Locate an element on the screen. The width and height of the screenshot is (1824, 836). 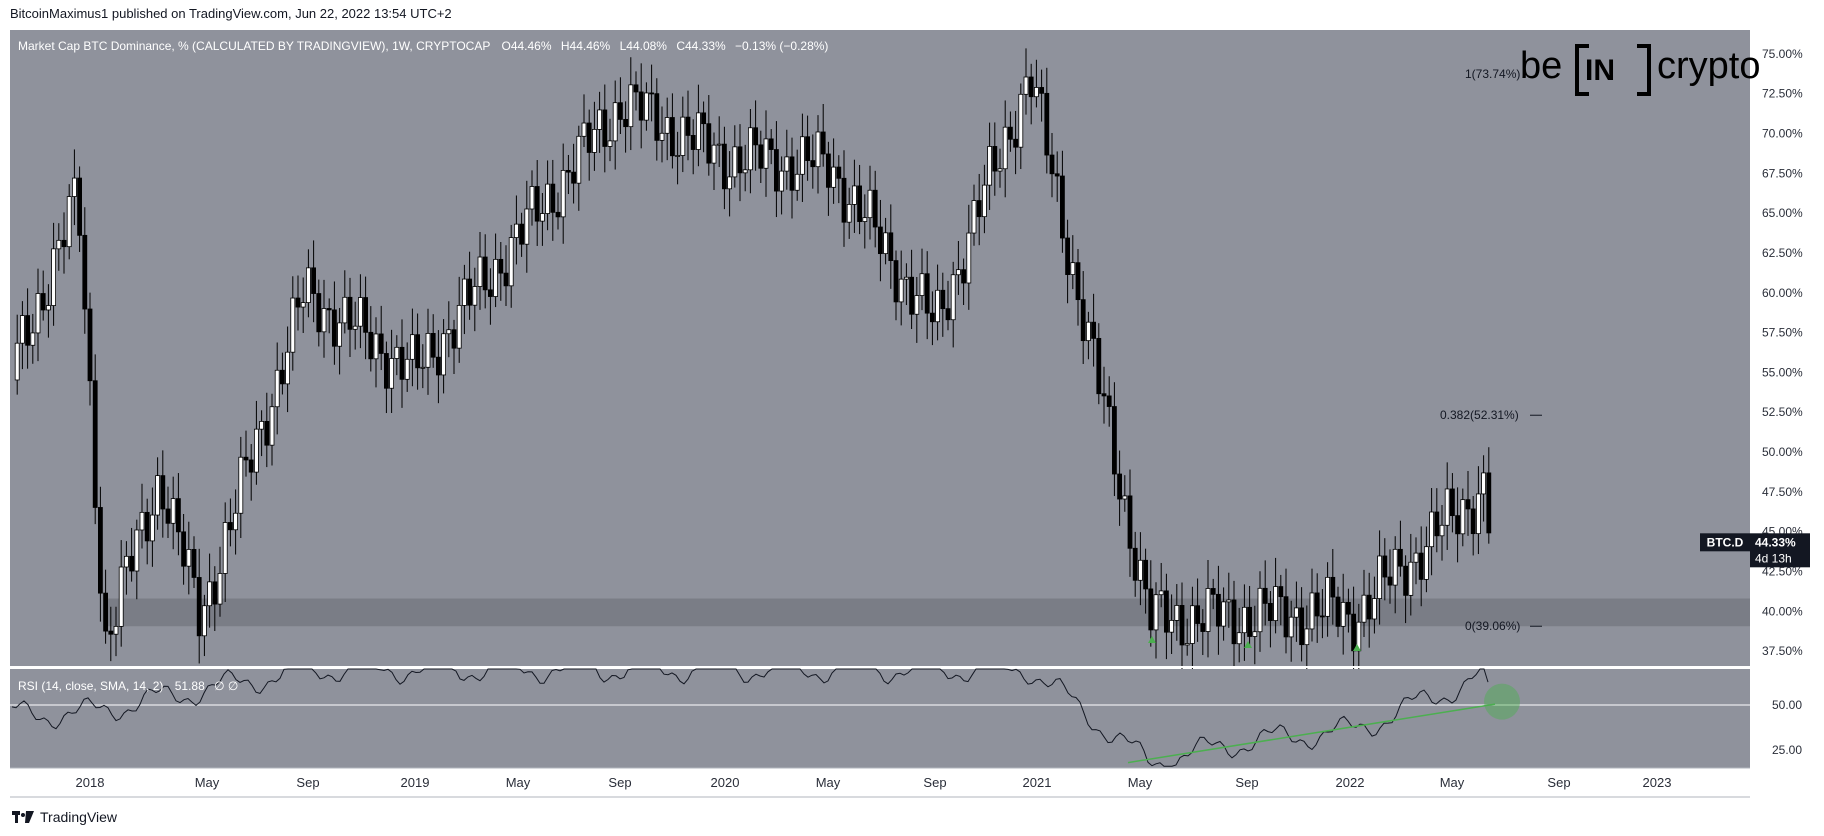
time-axis-area is located at coordinates (880, 783).